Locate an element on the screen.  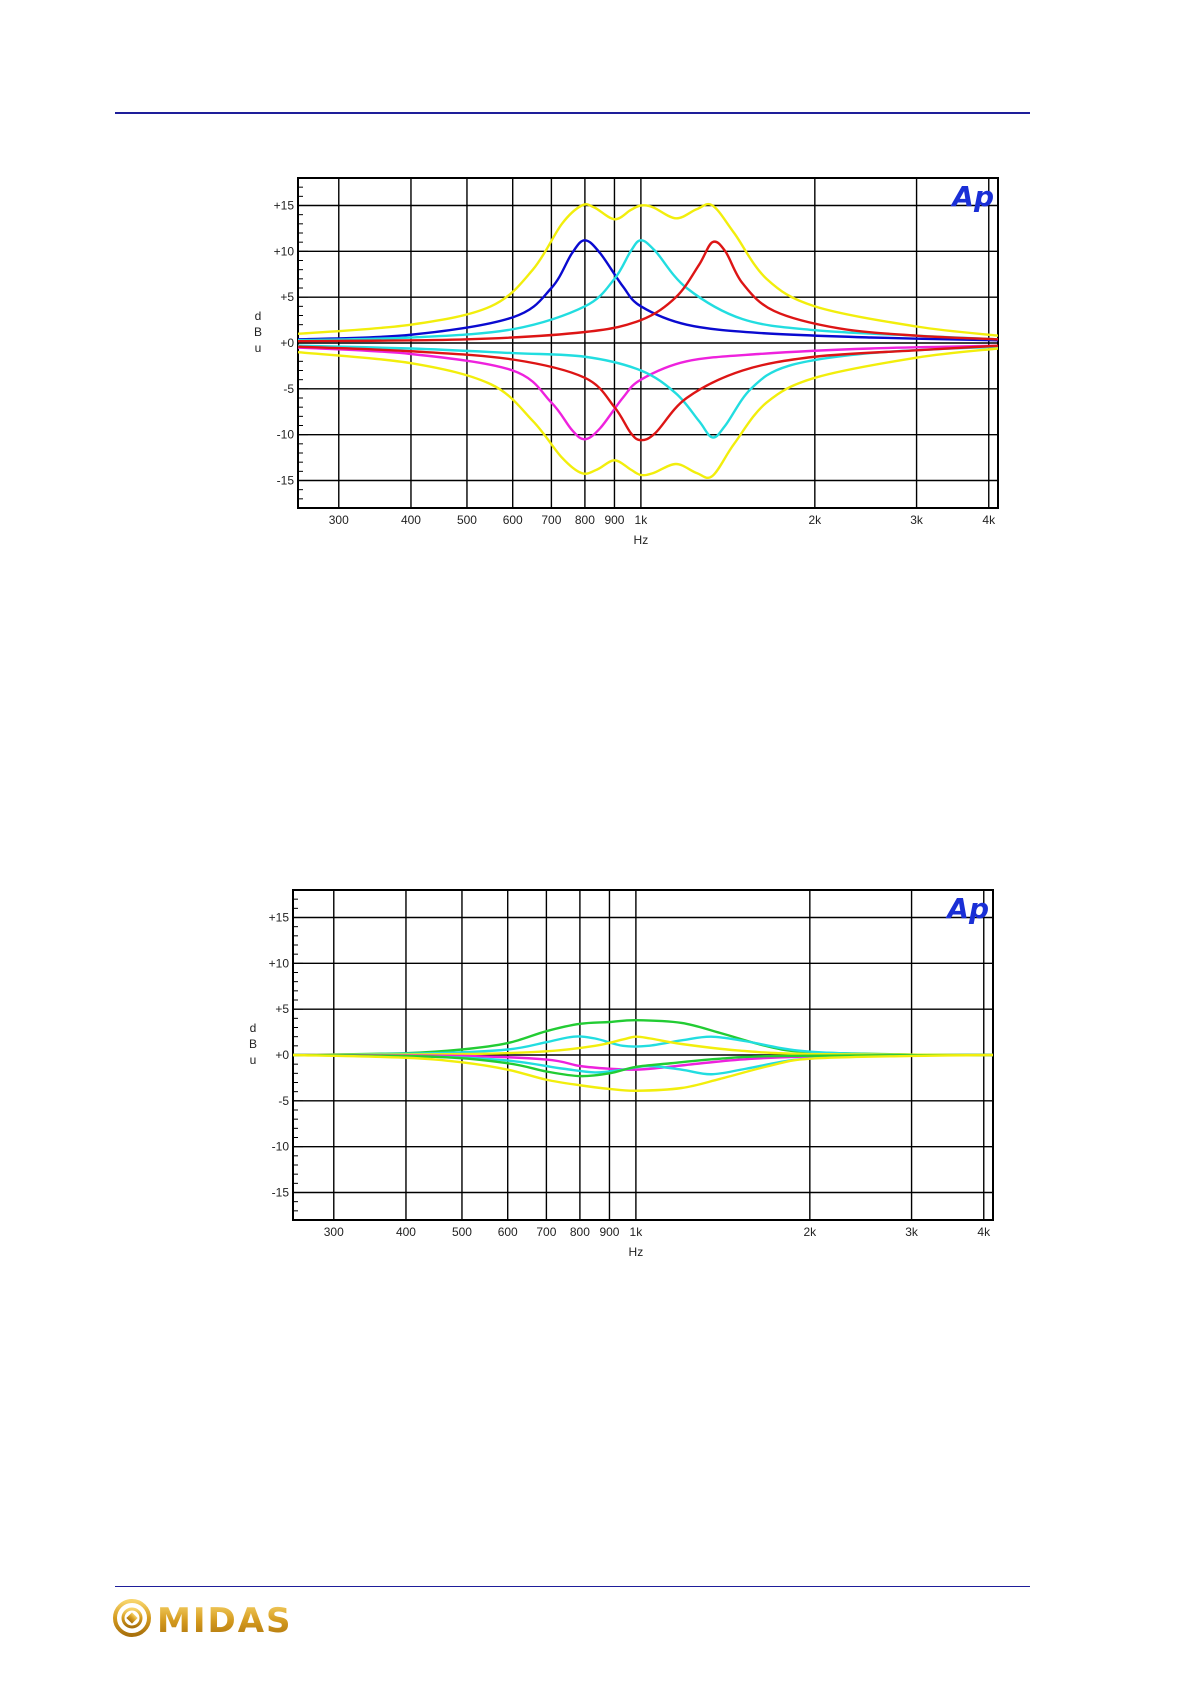
header-rule is located at coordinates (572, 113).